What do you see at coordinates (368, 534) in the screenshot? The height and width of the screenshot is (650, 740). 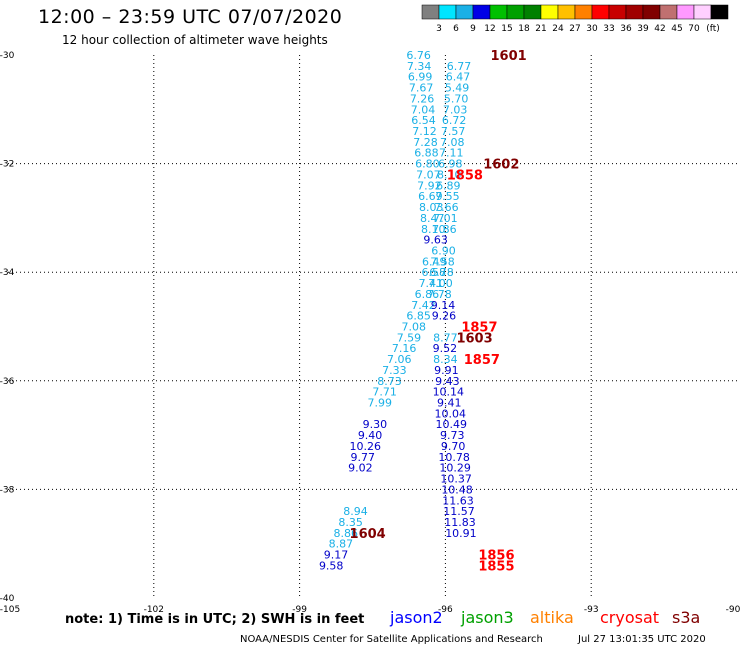 I see `pass-time-label: 1604` at bounding box center [368, 534].